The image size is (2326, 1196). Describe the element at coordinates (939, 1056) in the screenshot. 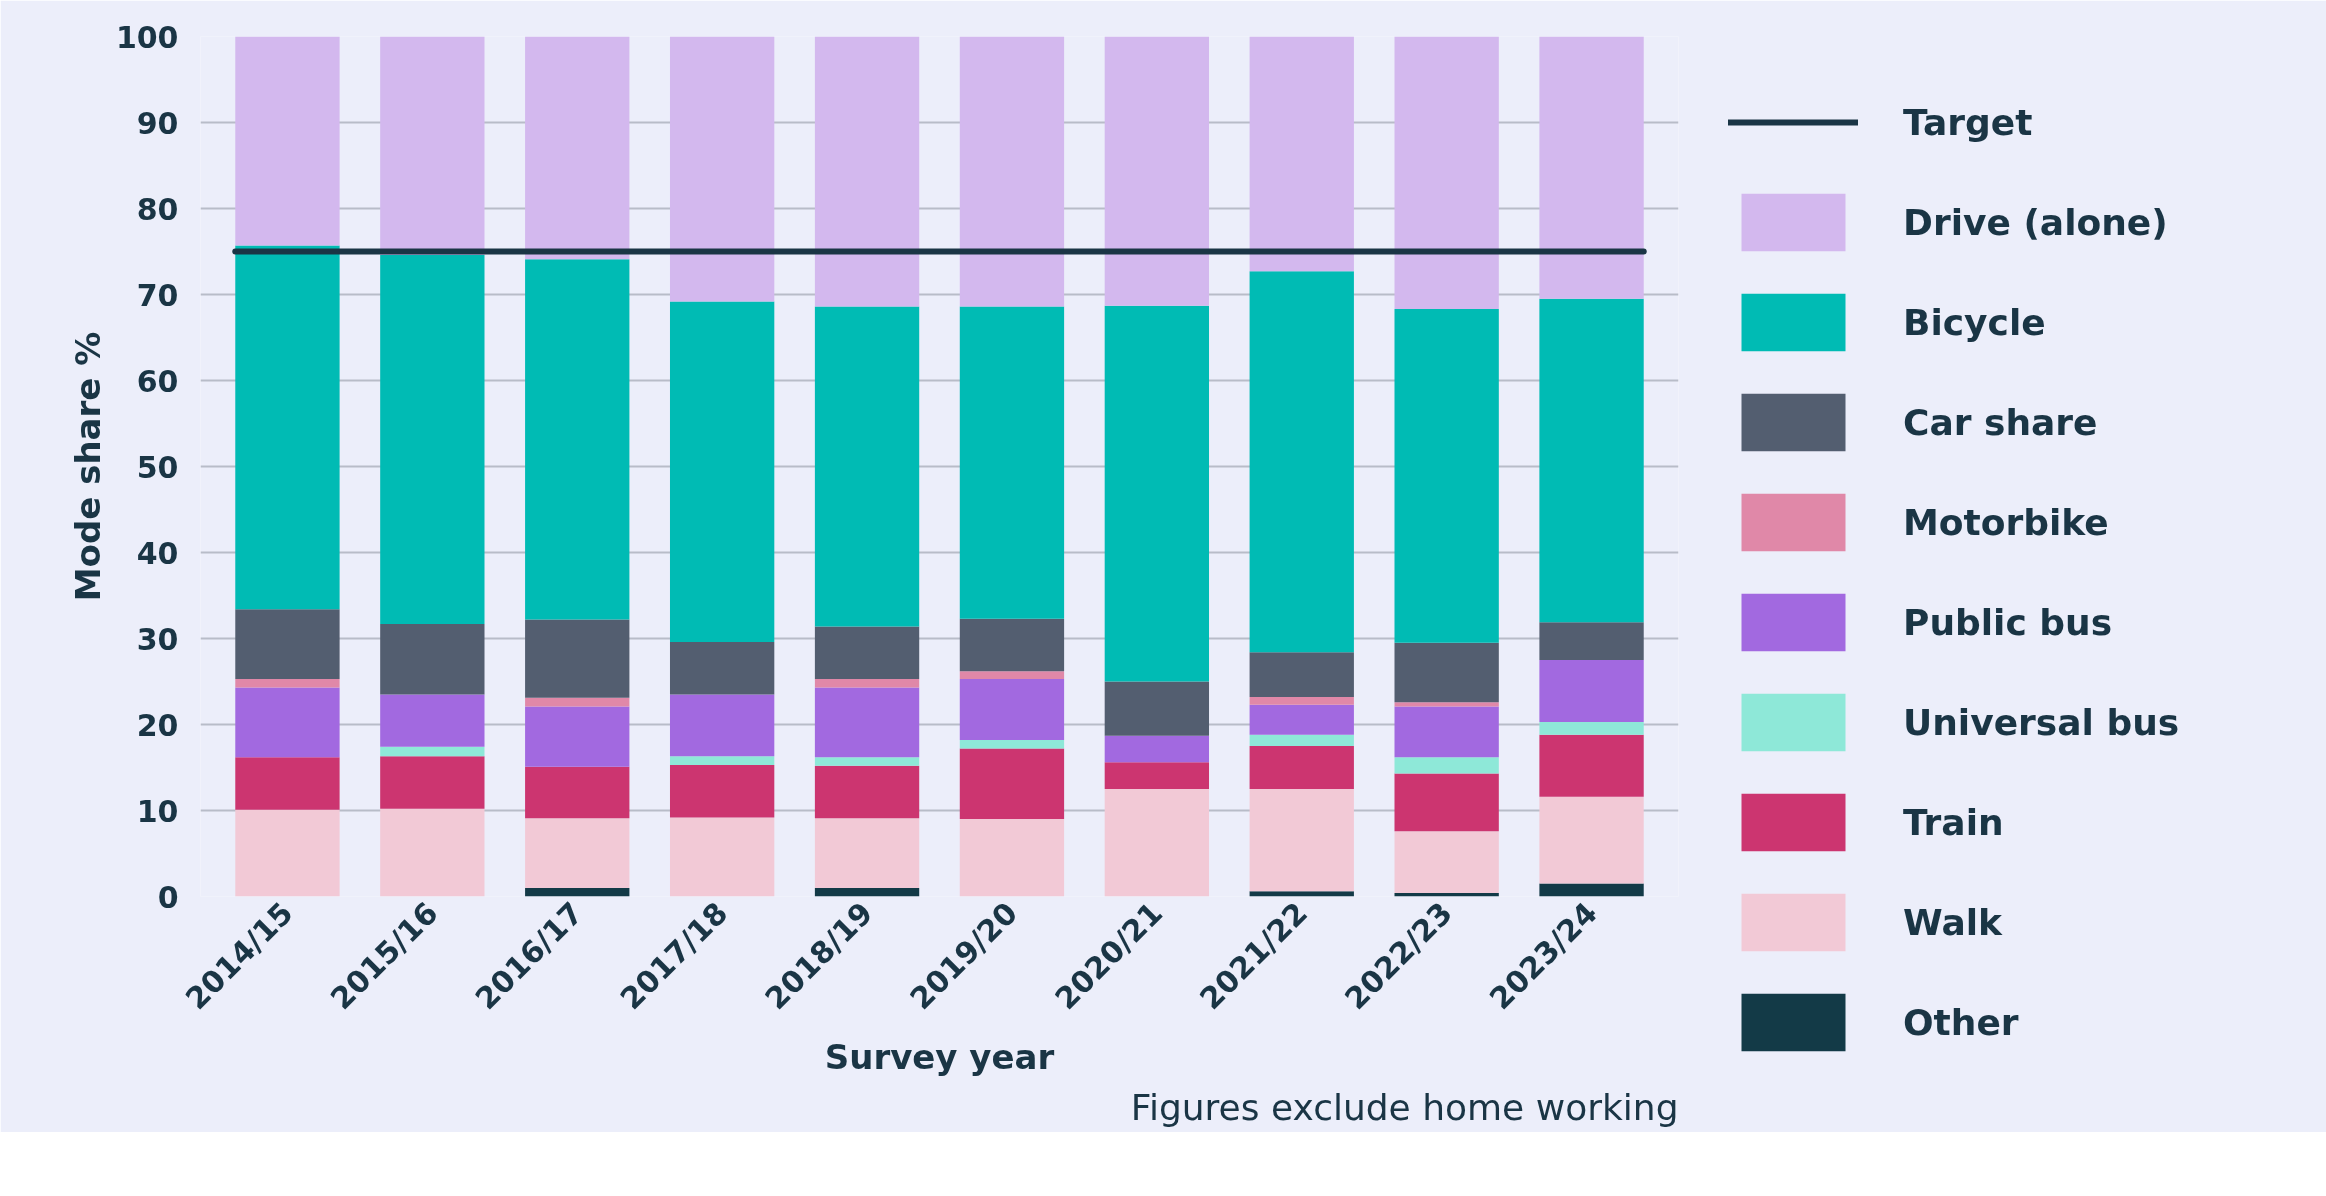

I see `x-axis-title: Survey year` at that location.